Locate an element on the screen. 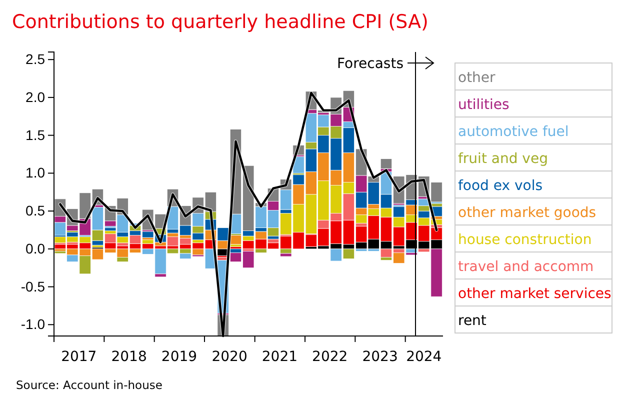  y-tick-label: 1.0 is located at coordinates (36, 172).